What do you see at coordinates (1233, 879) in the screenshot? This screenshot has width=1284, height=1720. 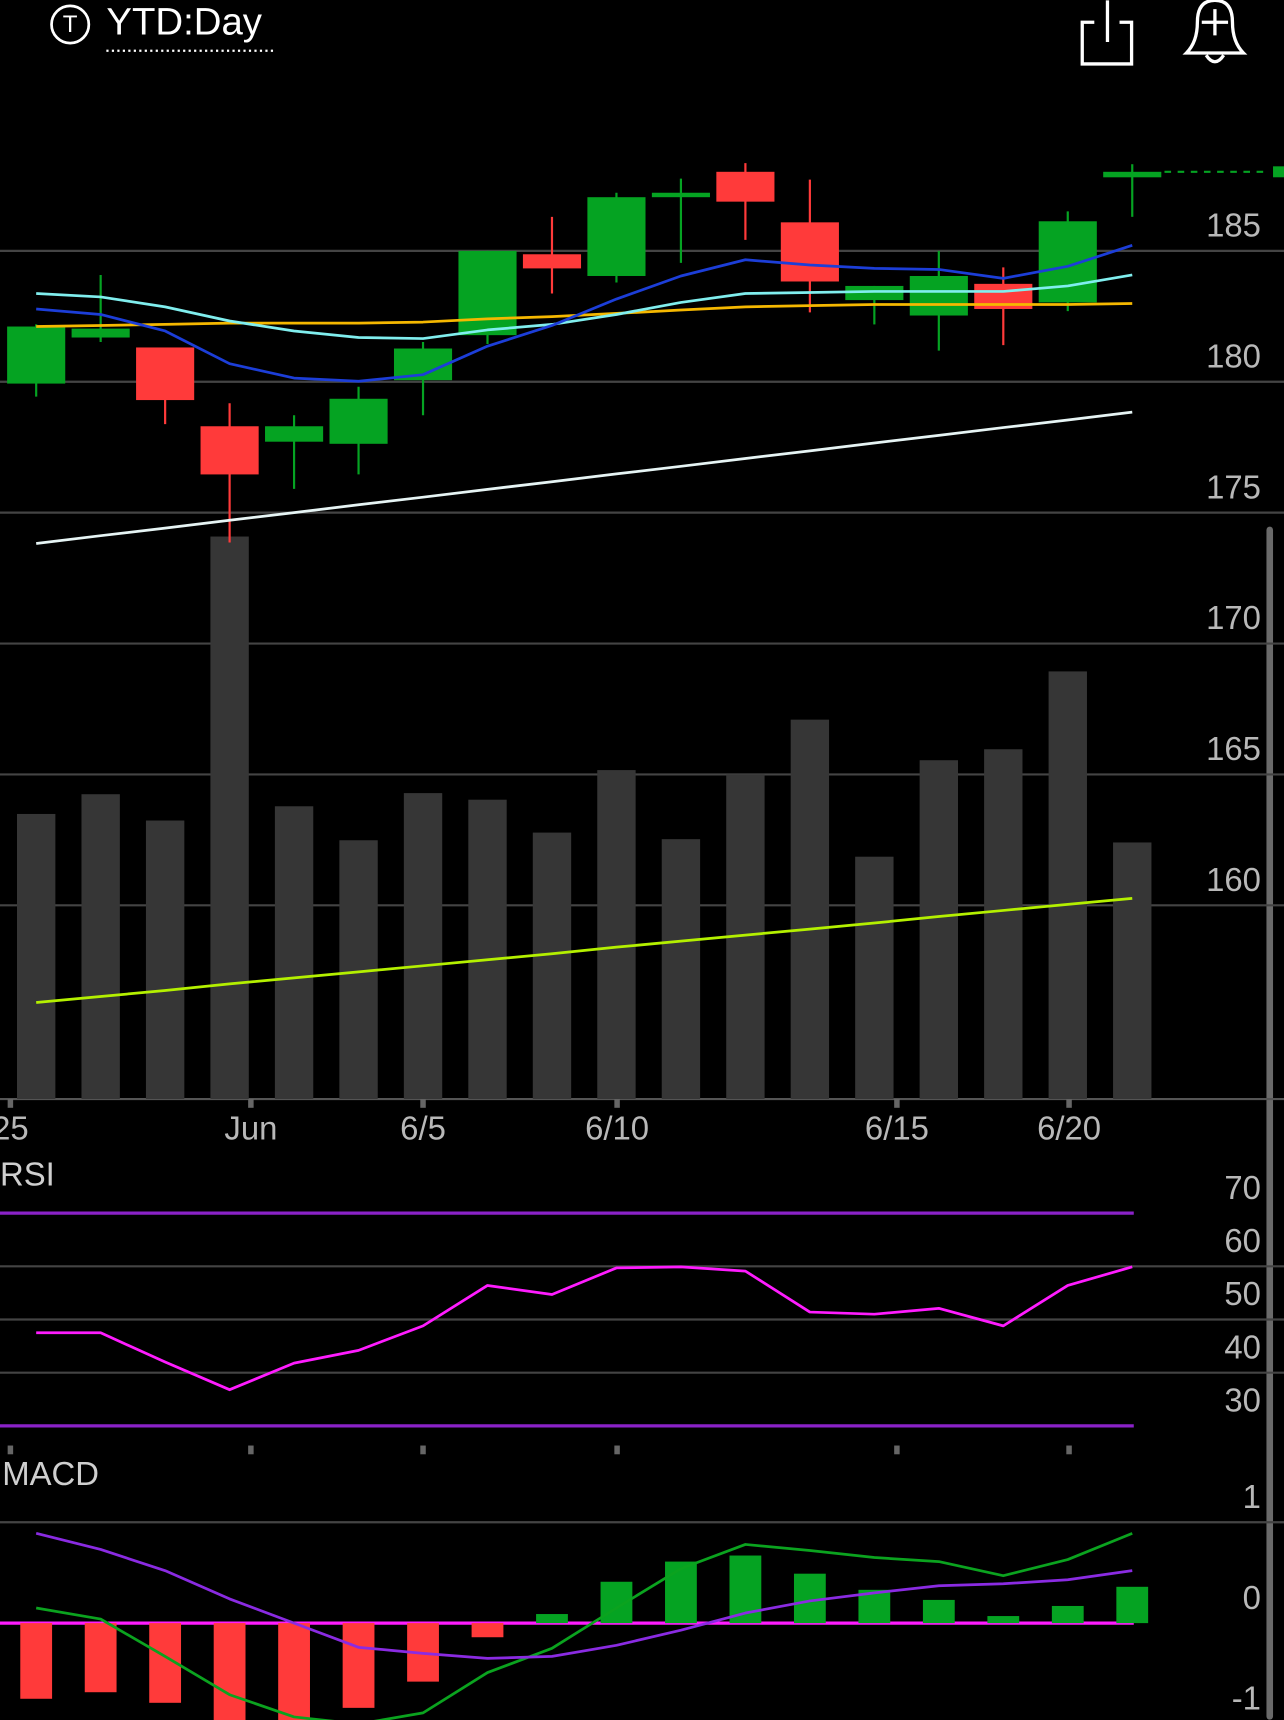 I see `y-tick-label: 160` at bounding box center [1233, 879].